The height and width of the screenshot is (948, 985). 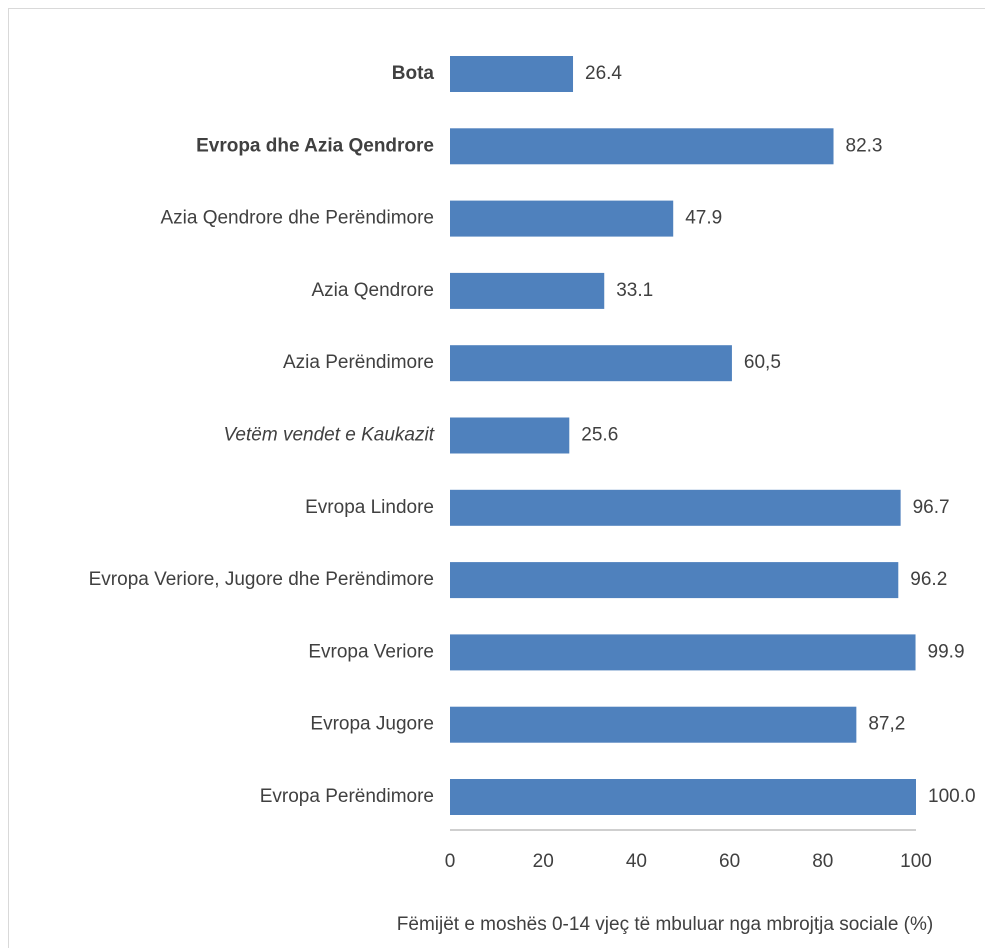 What do you see at coordinates (634, 290) in the screenshot?
I see `data-label: 33.1` at bounding box center [634, 290].